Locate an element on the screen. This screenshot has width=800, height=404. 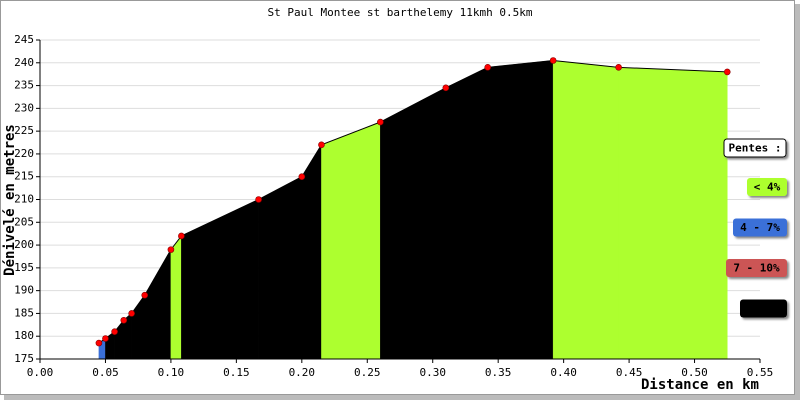
legend-label: 4 - 7% is located at coordinates (760, 227).